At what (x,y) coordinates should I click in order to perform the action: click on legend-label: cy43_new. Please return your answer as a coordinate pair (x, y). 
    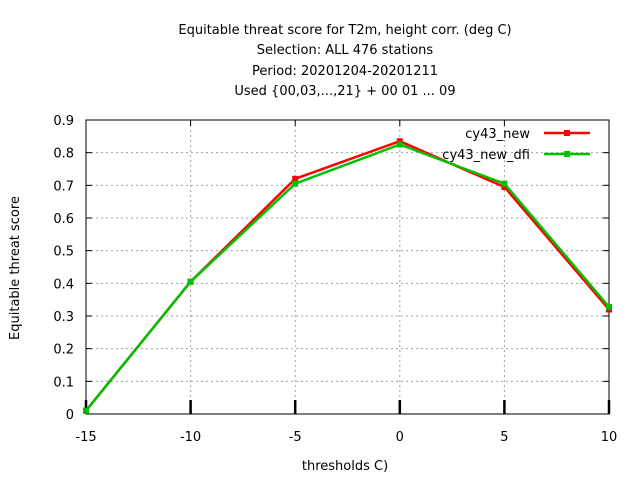
    Looking at the image, I should click on (497, 134).